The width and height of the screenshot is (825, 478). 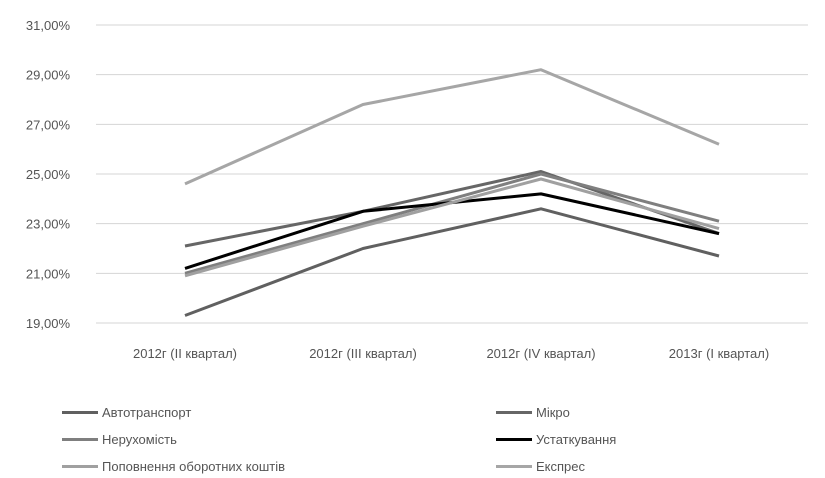 I want to click on legend-item: Автотранспорт, so click(x=126, y=412).